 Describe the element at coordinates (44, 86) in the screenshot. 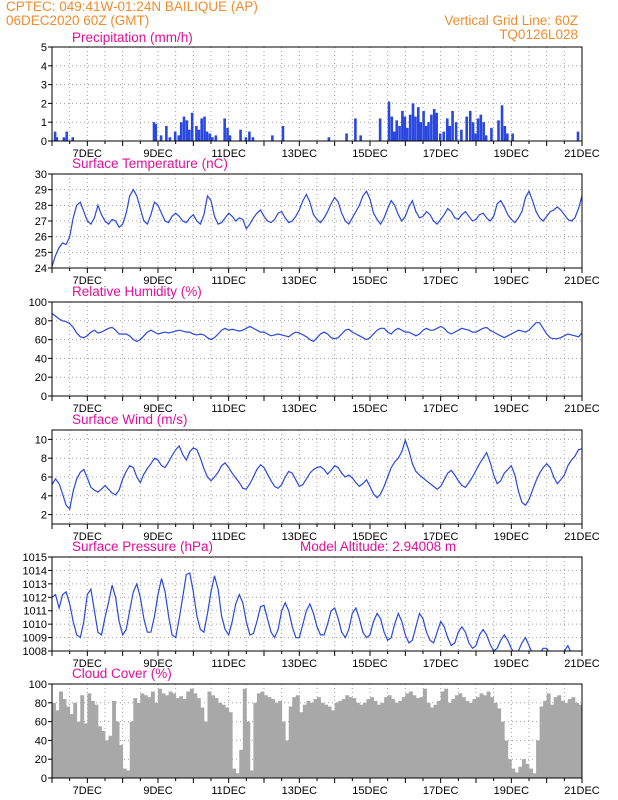

I see `precipitation-ytick-label: 3` at that location.